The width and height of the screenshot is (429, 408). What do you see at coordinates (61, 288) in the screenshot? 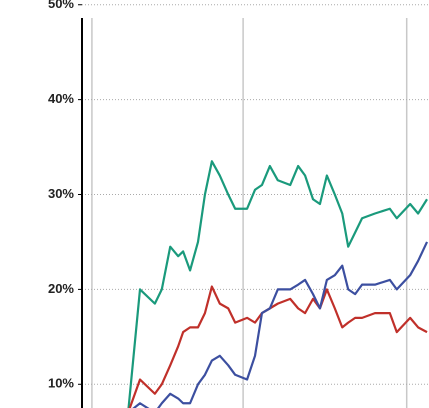
I see `y-tick-label: 20%` at bounding box center [61, 288].